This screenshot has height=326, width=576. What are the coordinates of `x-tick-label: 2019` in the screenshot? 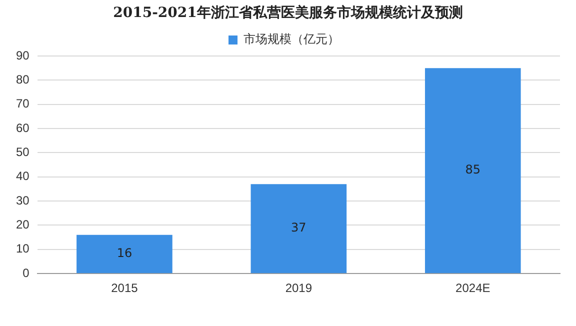 It's located at (298, 288).